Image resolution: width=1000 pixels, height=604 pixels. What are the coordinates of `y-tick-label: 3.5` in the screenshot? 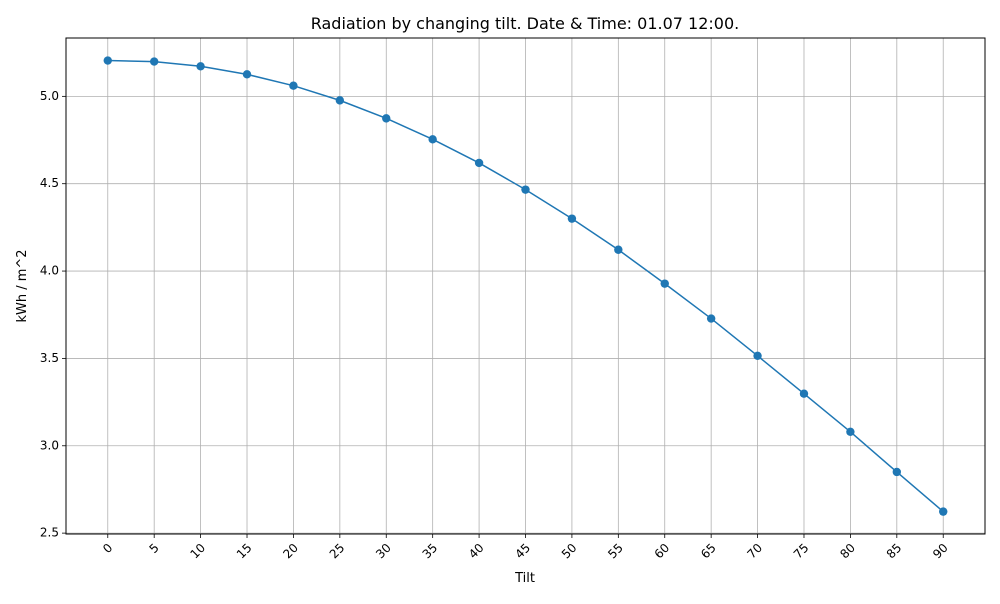 It's located at (49, 358).